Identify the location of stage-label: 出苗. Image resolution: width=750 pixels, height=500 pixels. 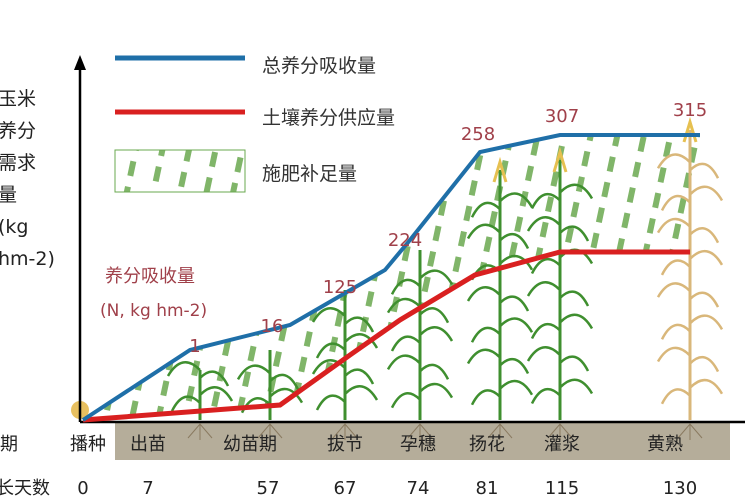
(148, 444).